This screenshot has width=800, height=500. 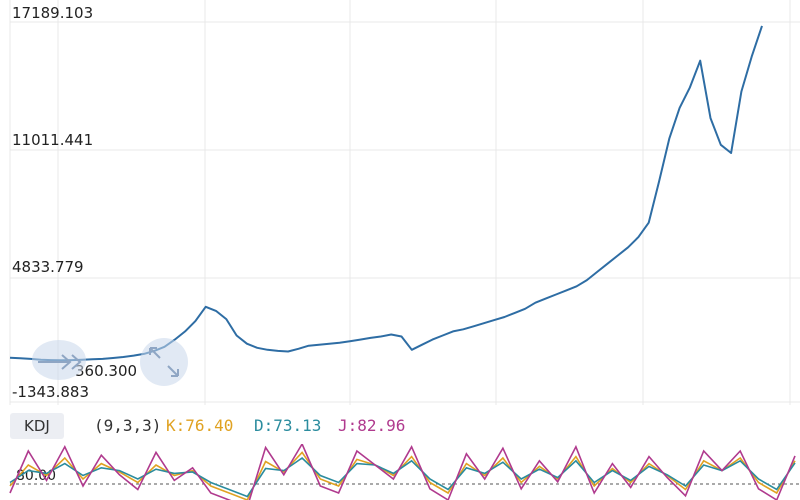 I want to click on kdj-chart: 80.00, so click(x=400, y=472).